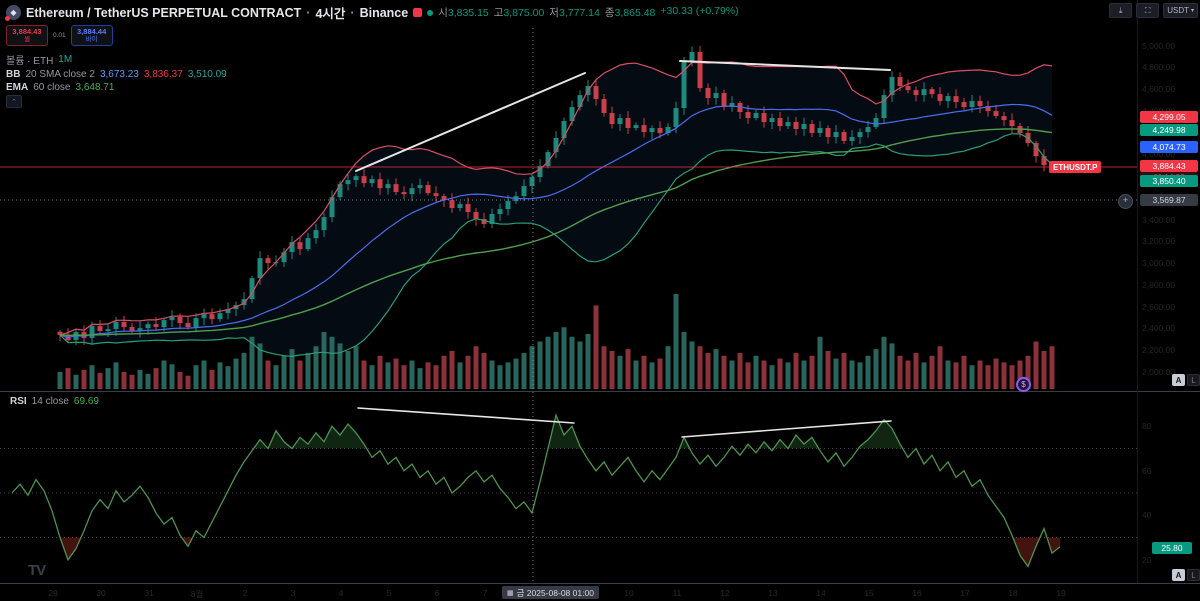  I want to click on legend-collapse-button: ⌃, so click(14, 101).